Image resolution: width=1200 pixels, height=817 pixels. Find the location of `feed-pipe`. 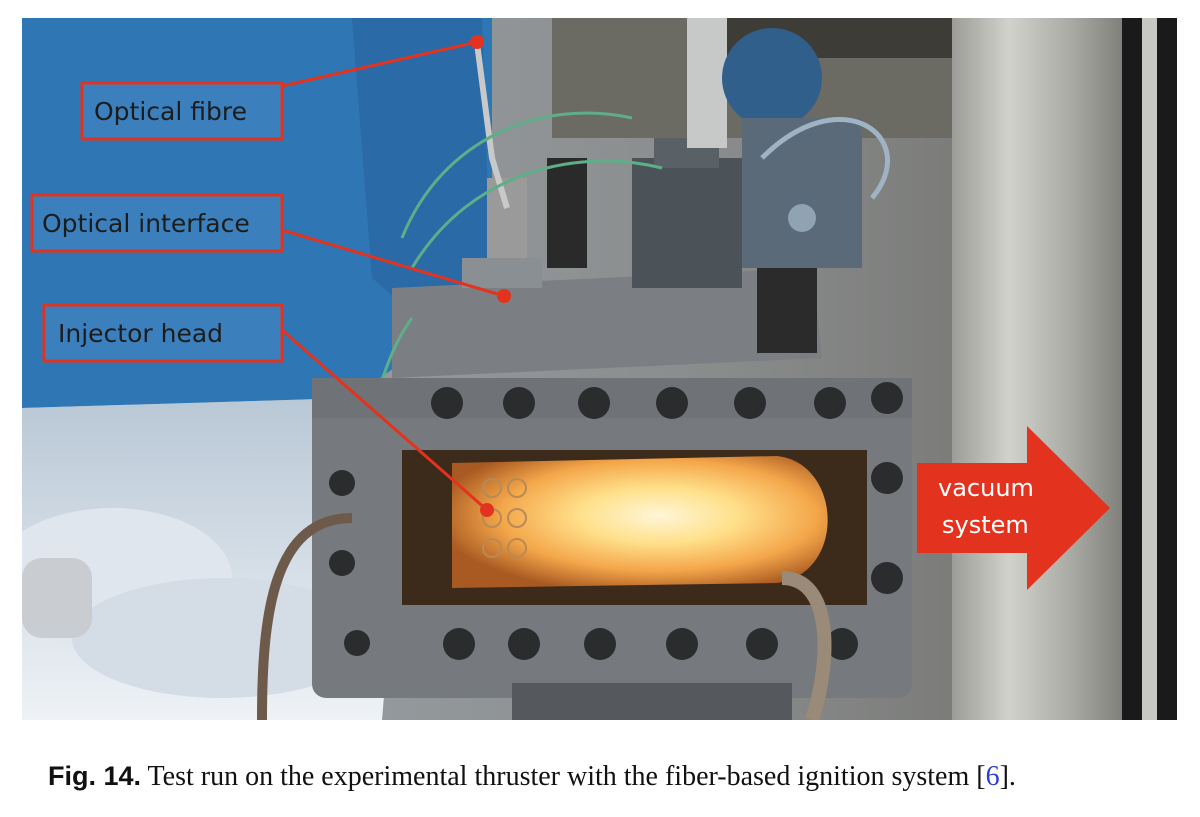

feed-pipe is located at coordinates (806, 645).